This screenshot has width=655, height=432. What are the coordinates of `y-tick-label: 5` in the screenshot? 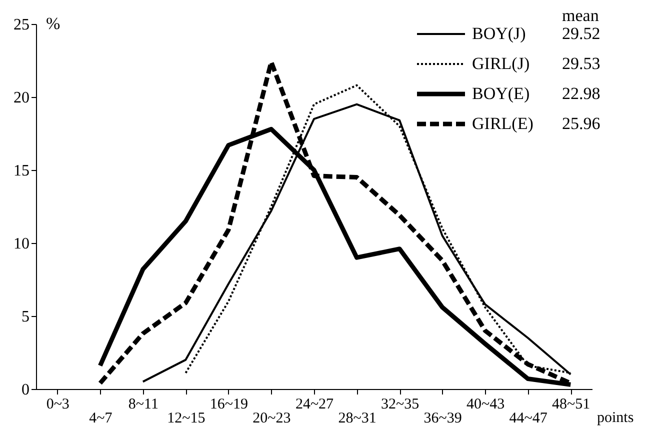 It's located at (26, 317).